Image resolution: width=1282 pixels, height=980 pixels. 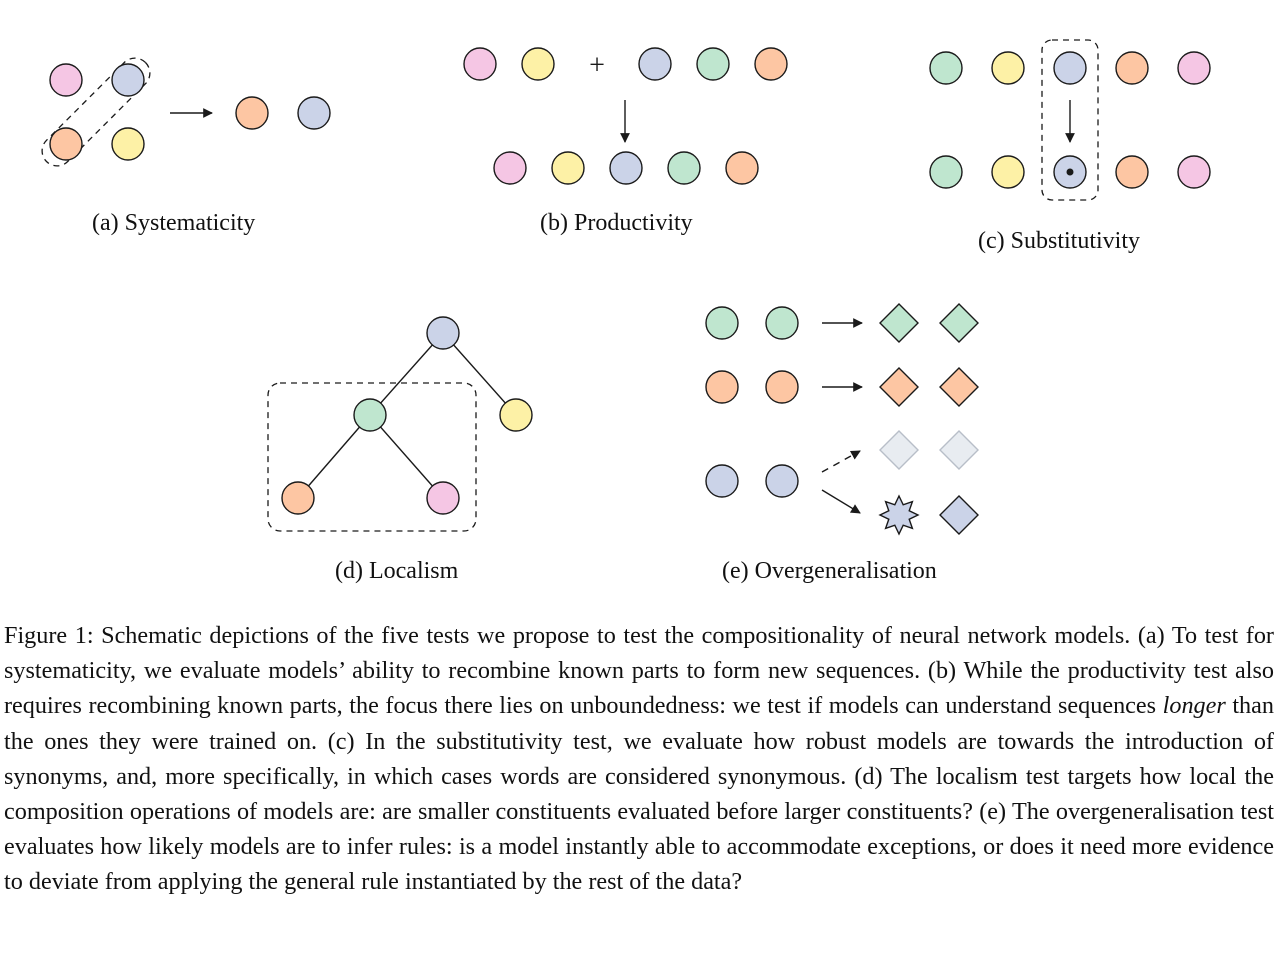 I want to click on subtree-outline, so click(x=372, y=457).